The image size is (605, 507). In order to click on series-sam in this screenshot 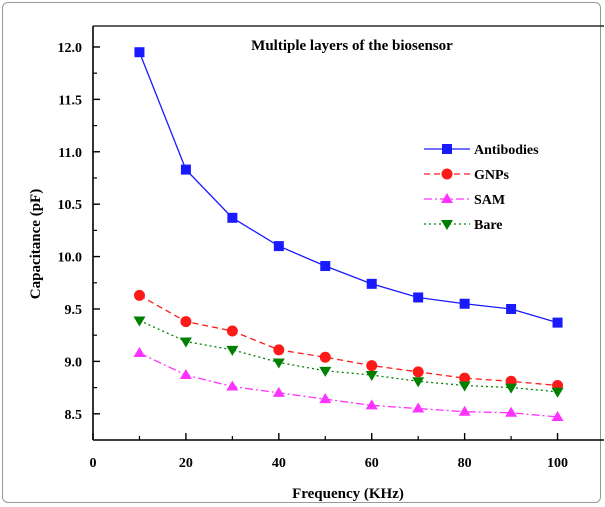, I will do `click(348, 384)`.